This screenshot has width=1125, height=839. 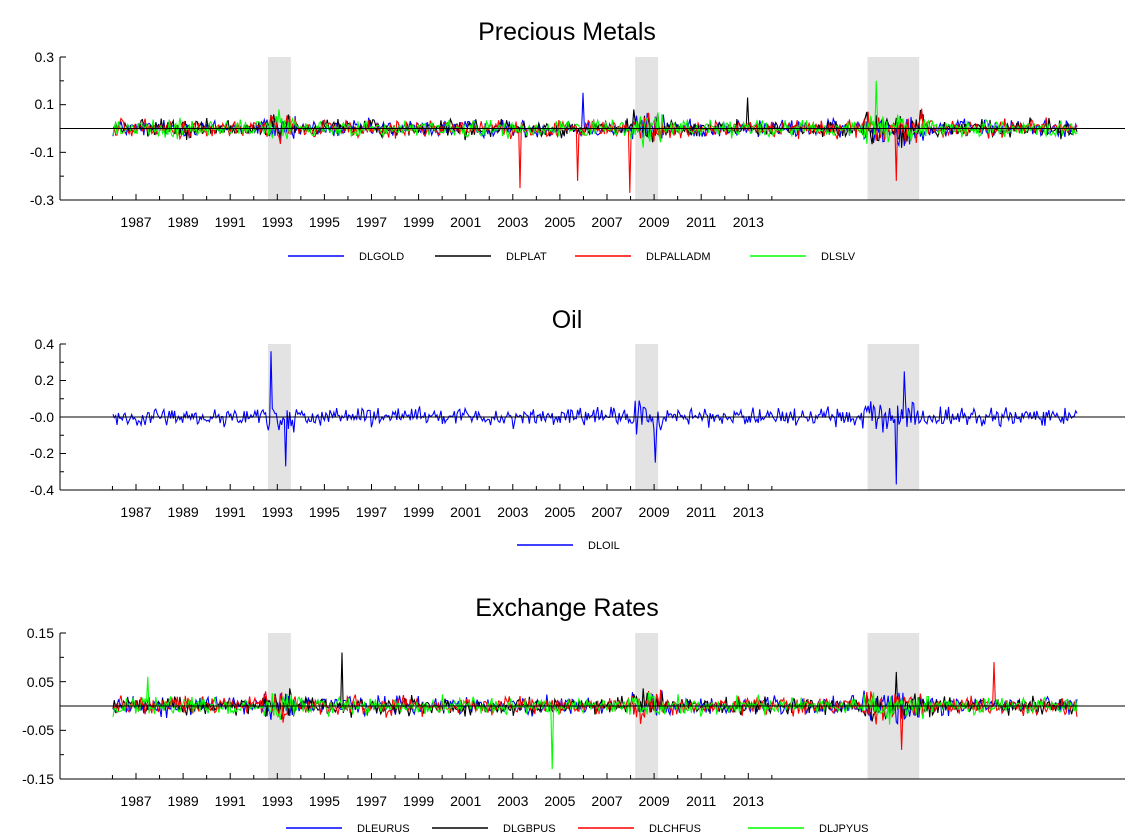 I want to click on series-line-dlslv, so click(x=595, y=114).